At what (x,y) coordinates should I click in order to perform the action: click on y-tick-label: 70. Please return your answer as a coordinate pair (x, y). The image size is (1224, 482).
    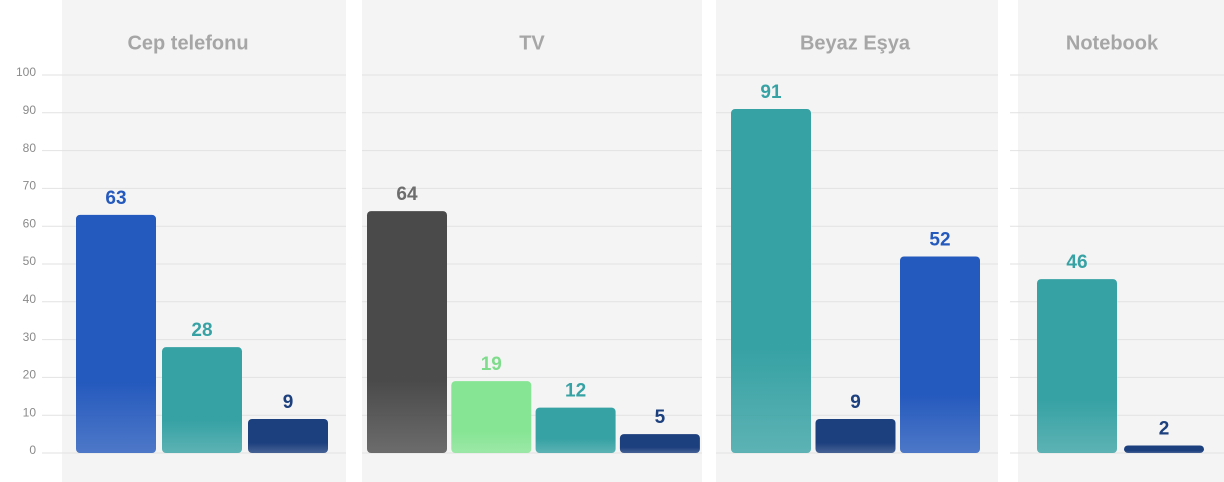
    Looking at the image, I should click on (30, 186).